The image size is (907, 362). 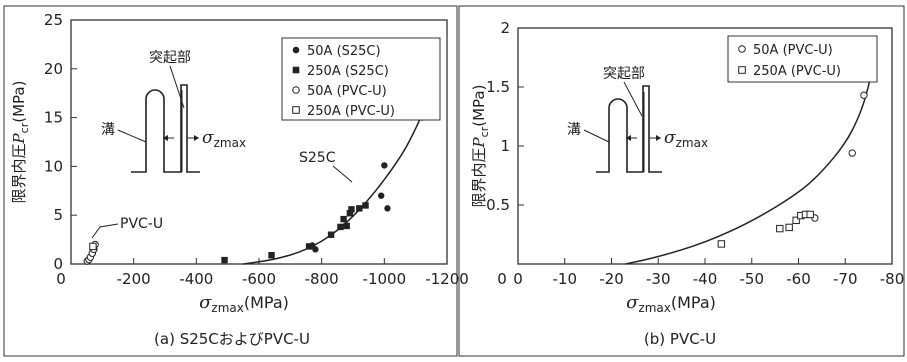 I want to click on y-tick-label: 5, so click(x=58, y=215).